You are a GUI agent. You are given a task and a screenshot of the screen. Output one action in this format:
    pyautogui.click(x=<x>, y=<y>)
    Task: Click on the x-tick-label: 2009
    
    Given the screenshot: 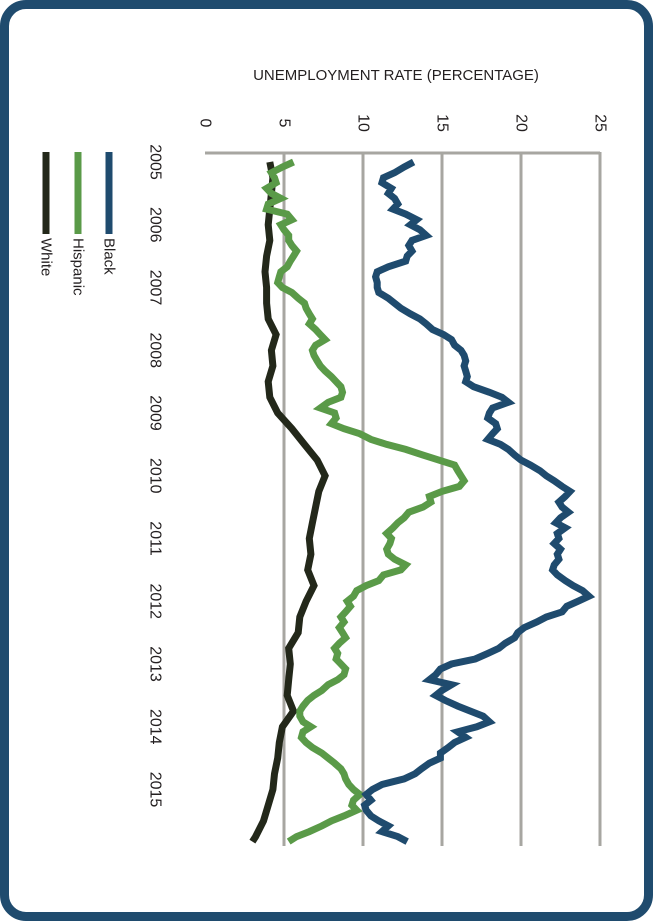 What is the action you would take?
    pyautogui.click(x=155, y=413)
    